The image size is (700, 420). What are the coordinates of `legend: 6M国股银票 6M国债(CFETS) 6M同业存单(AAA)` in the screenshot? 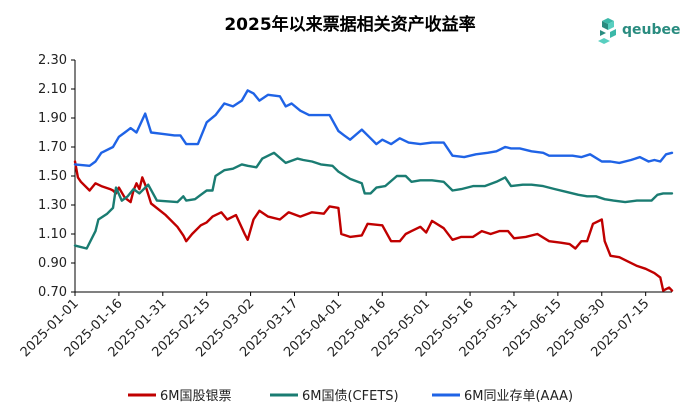 It's located at (350, 396).